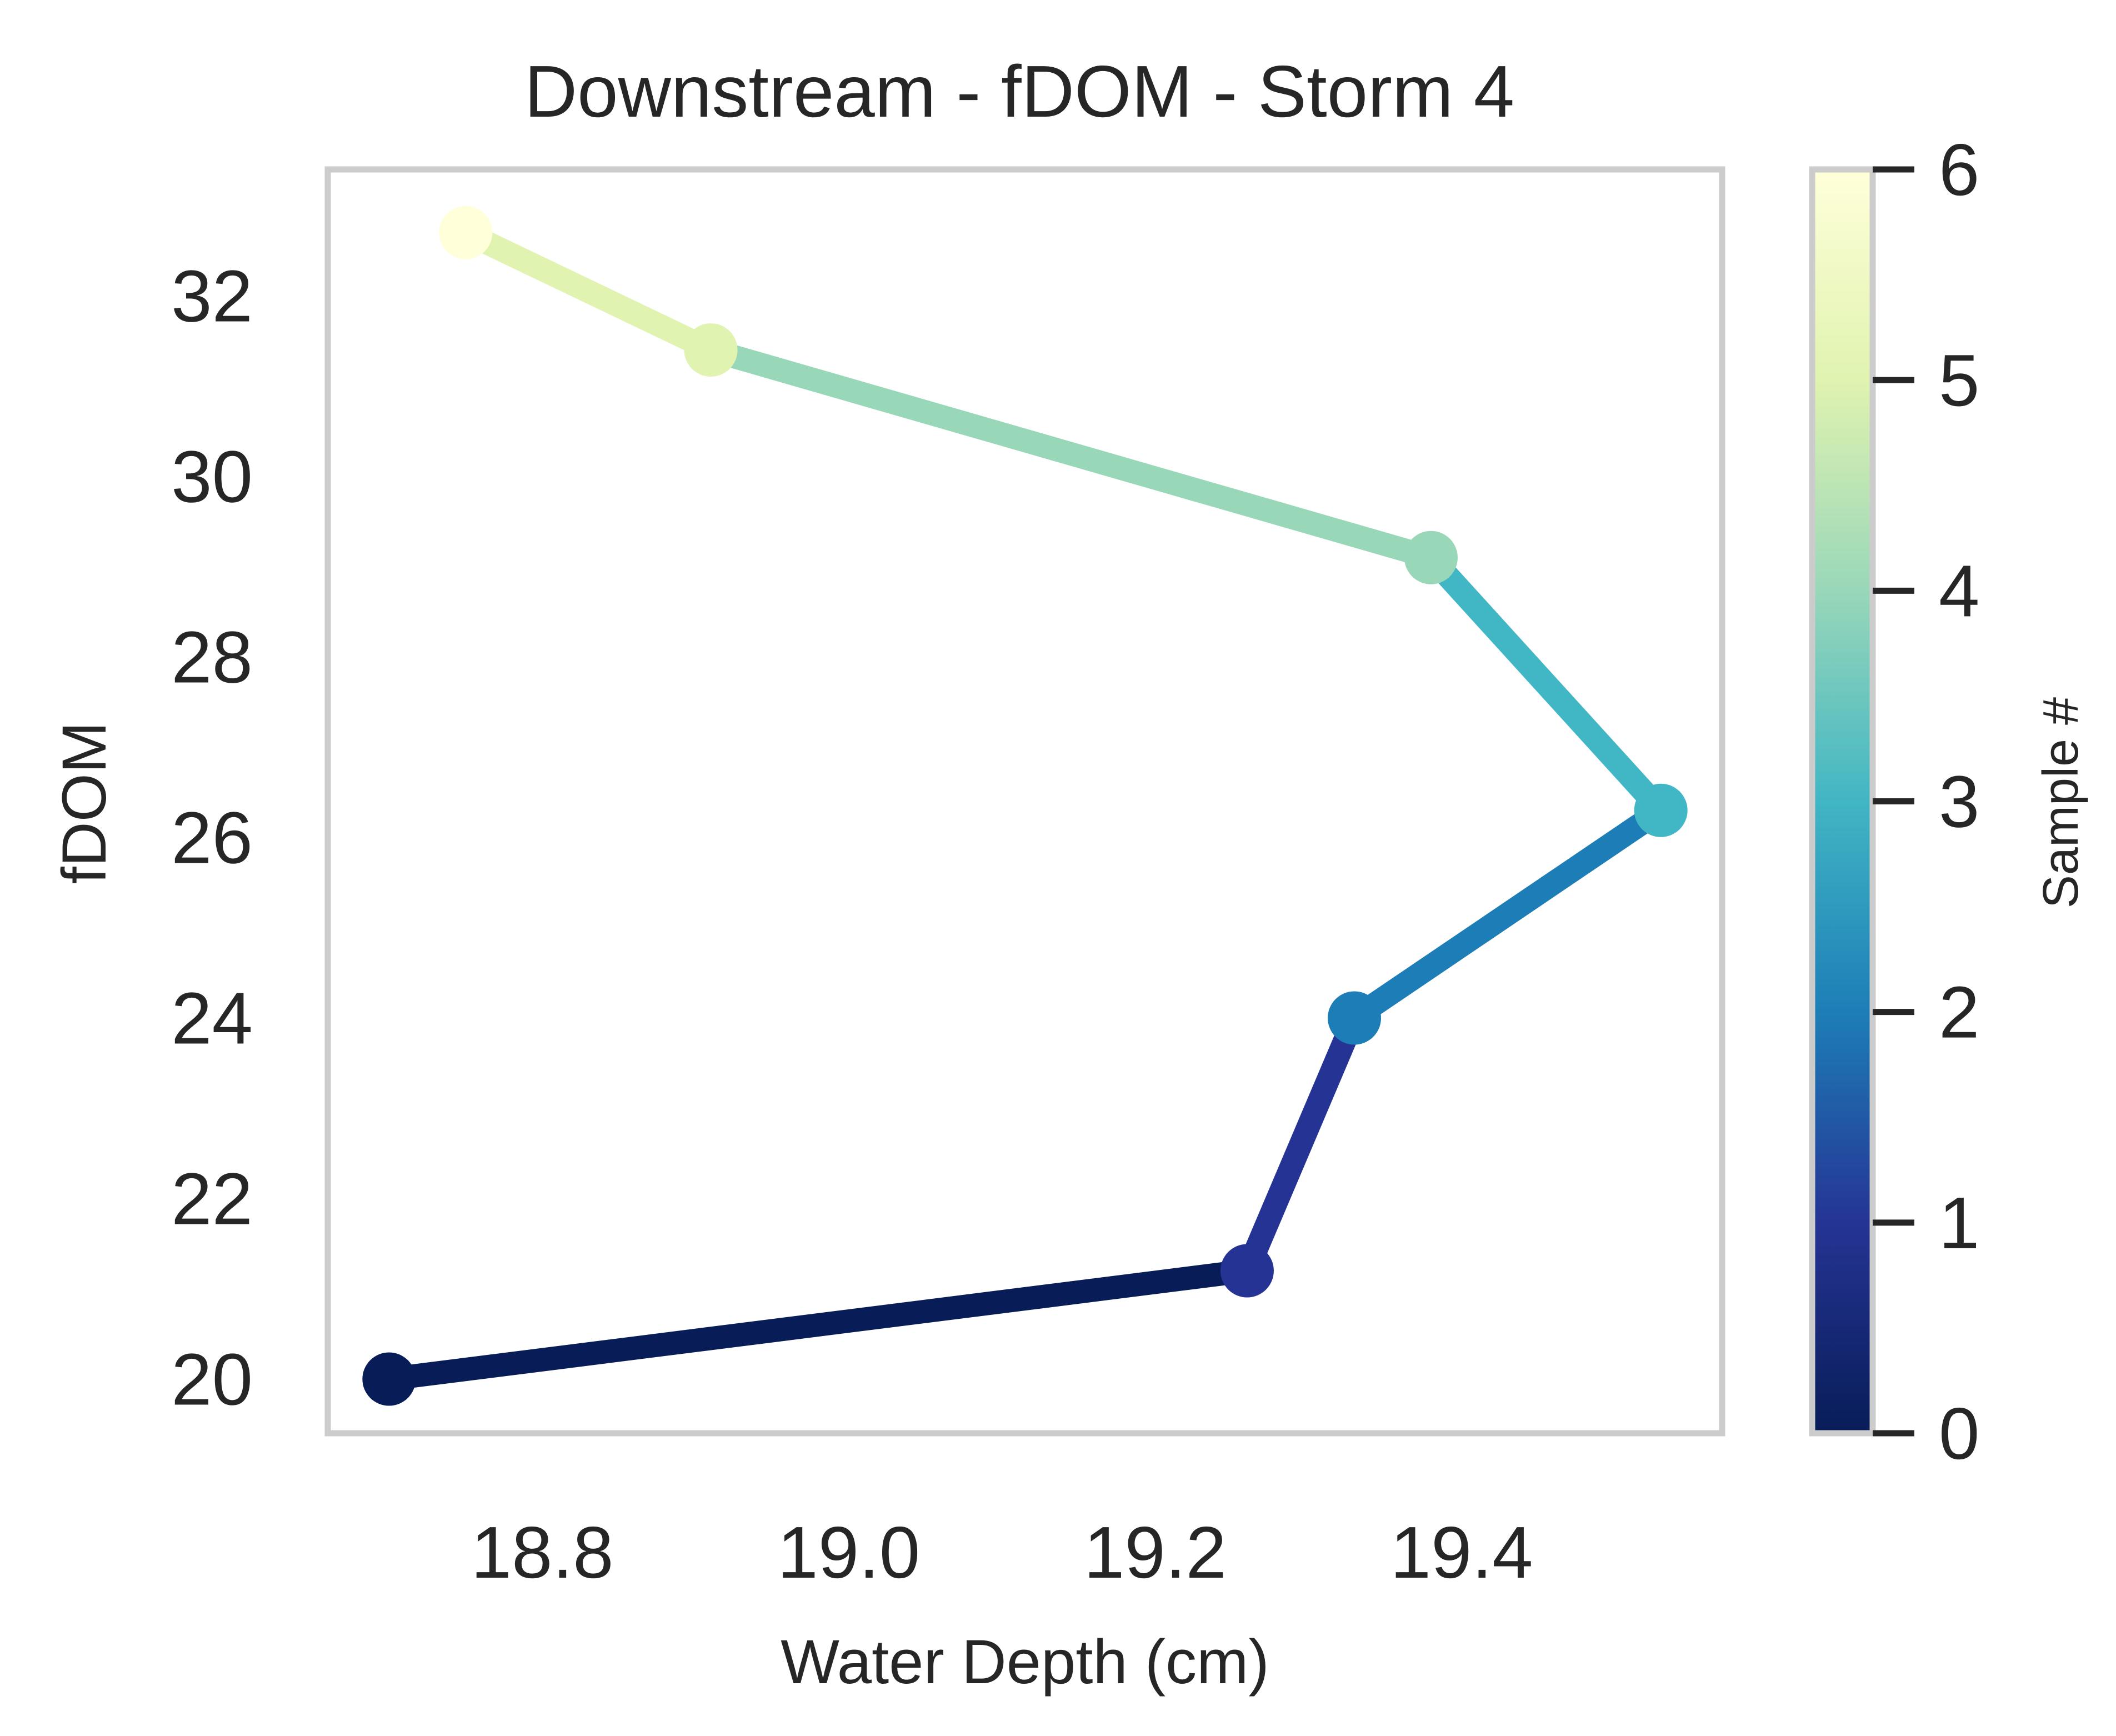 The height and width of the screenshot is (1736, 2116). I want to click on colorbar-tick-label: 1, so click(1959, 1223).